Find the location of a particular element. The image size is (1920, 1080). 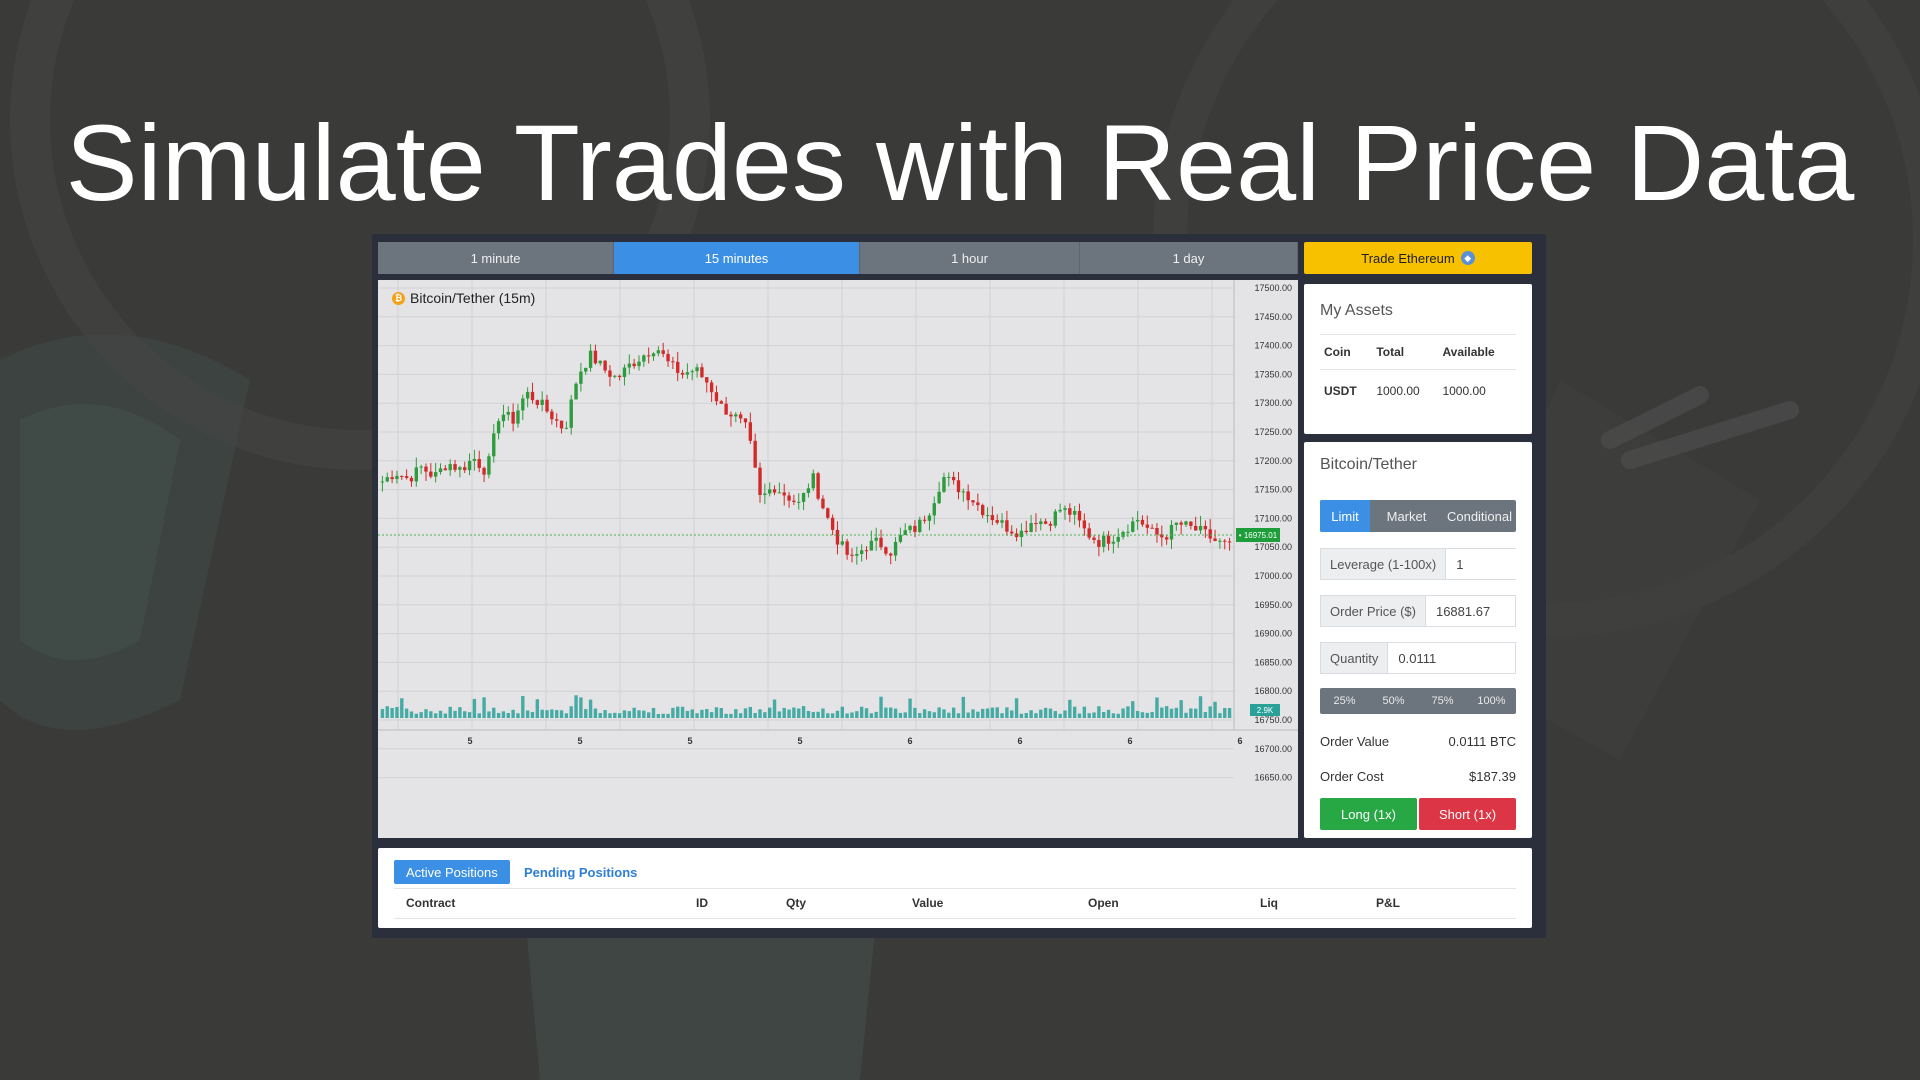

assets-col-available: Available is located at coordinates (1477, 352).